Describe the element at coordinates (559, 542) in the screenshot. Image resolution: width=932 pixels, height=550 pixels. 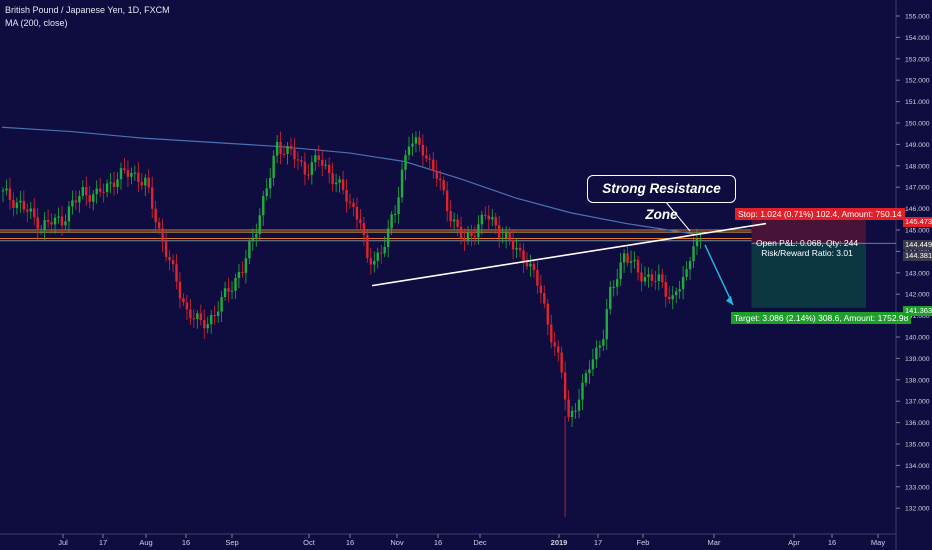
I see `time-tick-label: 2019` at that location.